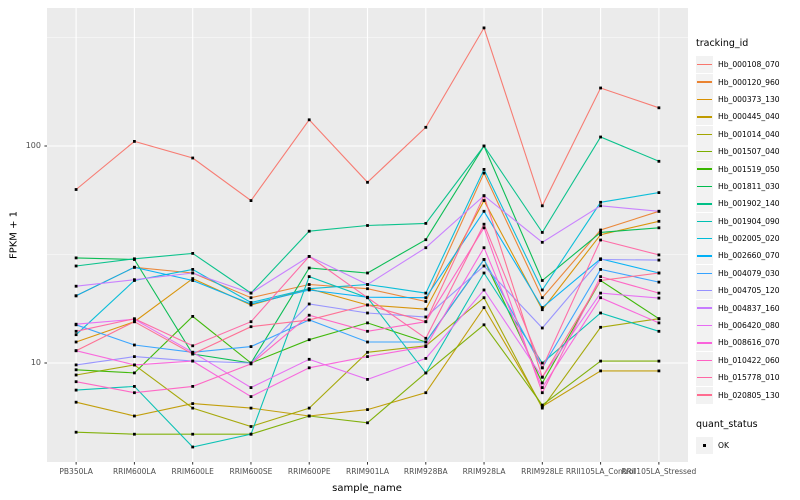 Image resolution: width=800 pixels, height=500 pixels. What do you see at coordinates (749, 395) in the screenshot?
I see `legend-label: Hb_020805_130` at bounding box center [749, 395].